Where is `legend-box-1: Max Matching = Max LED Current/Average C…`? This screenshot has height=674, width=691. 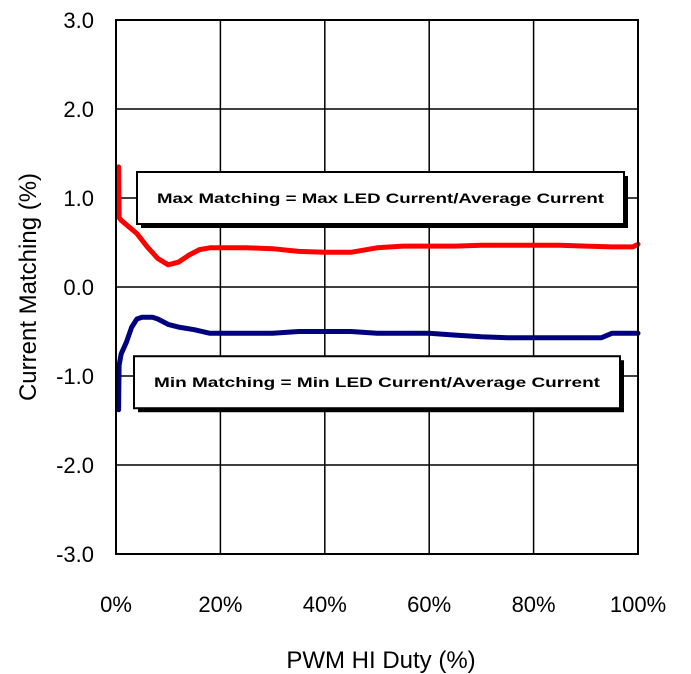
legend-box-1: Max Matching = Max LED Current/Average C… is located at coordinates (382, 199).